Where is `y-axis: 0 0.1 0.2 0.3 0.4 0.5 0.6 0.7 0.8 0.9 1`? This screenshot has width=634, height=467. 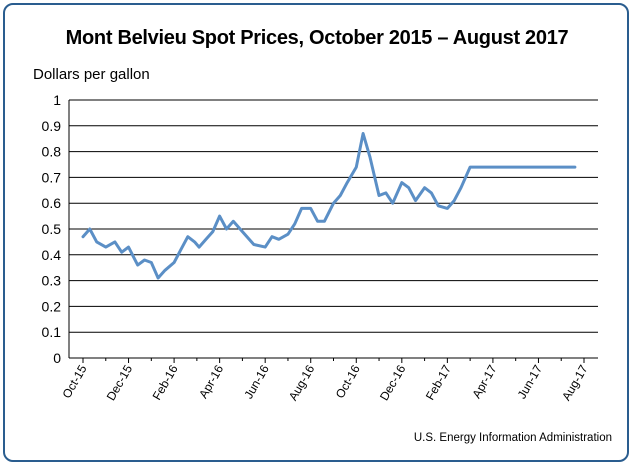
y-axis: 0 0.1 0.2 0.3 0.4 0.5 0.6 0.7 0.8 0.9 1 is located at coordinates (56, 229).